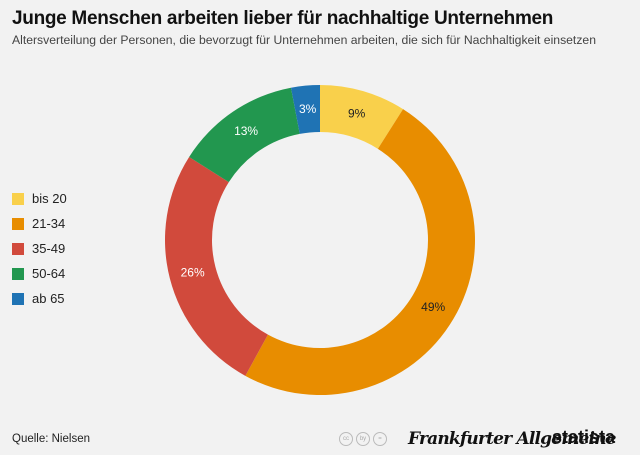 The image size is (640, 455). What do you see at coordinates (584, 437) in the screenshot?
I see `statista-logo: statista` at bounding box center [584, 437].